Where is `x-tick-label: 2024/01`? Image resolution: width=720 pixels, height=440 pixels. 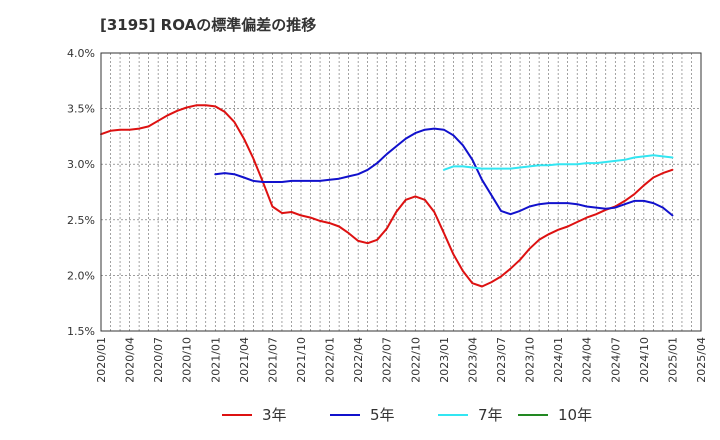 x-tick-label: 2024/01 is located at coordinates (558, 360).